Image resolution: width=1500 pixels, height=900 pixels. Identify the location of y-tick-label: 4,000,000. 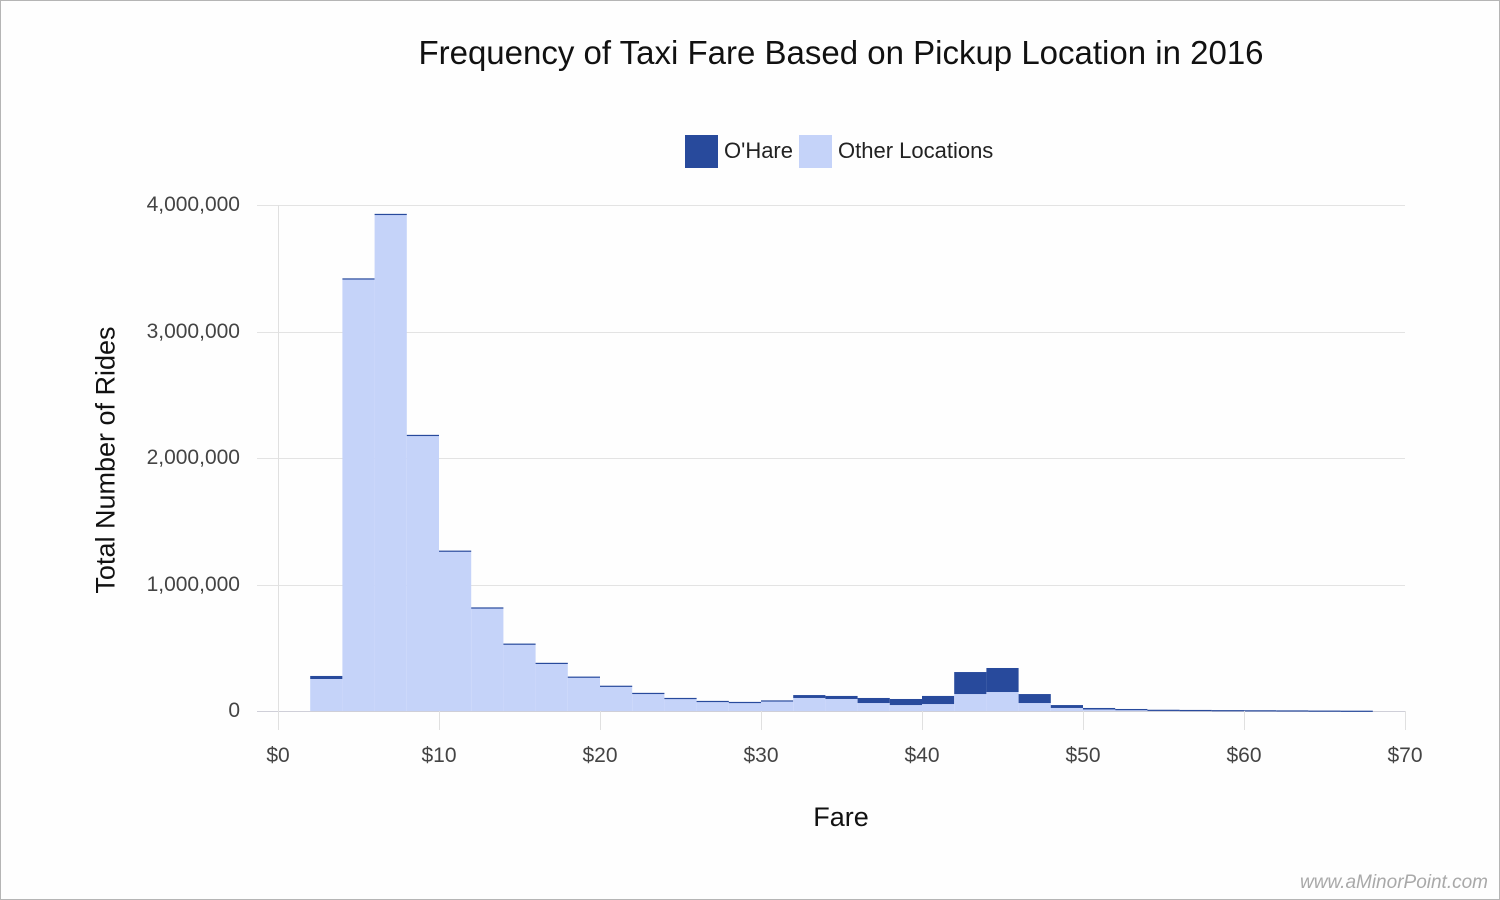
(193, 204).